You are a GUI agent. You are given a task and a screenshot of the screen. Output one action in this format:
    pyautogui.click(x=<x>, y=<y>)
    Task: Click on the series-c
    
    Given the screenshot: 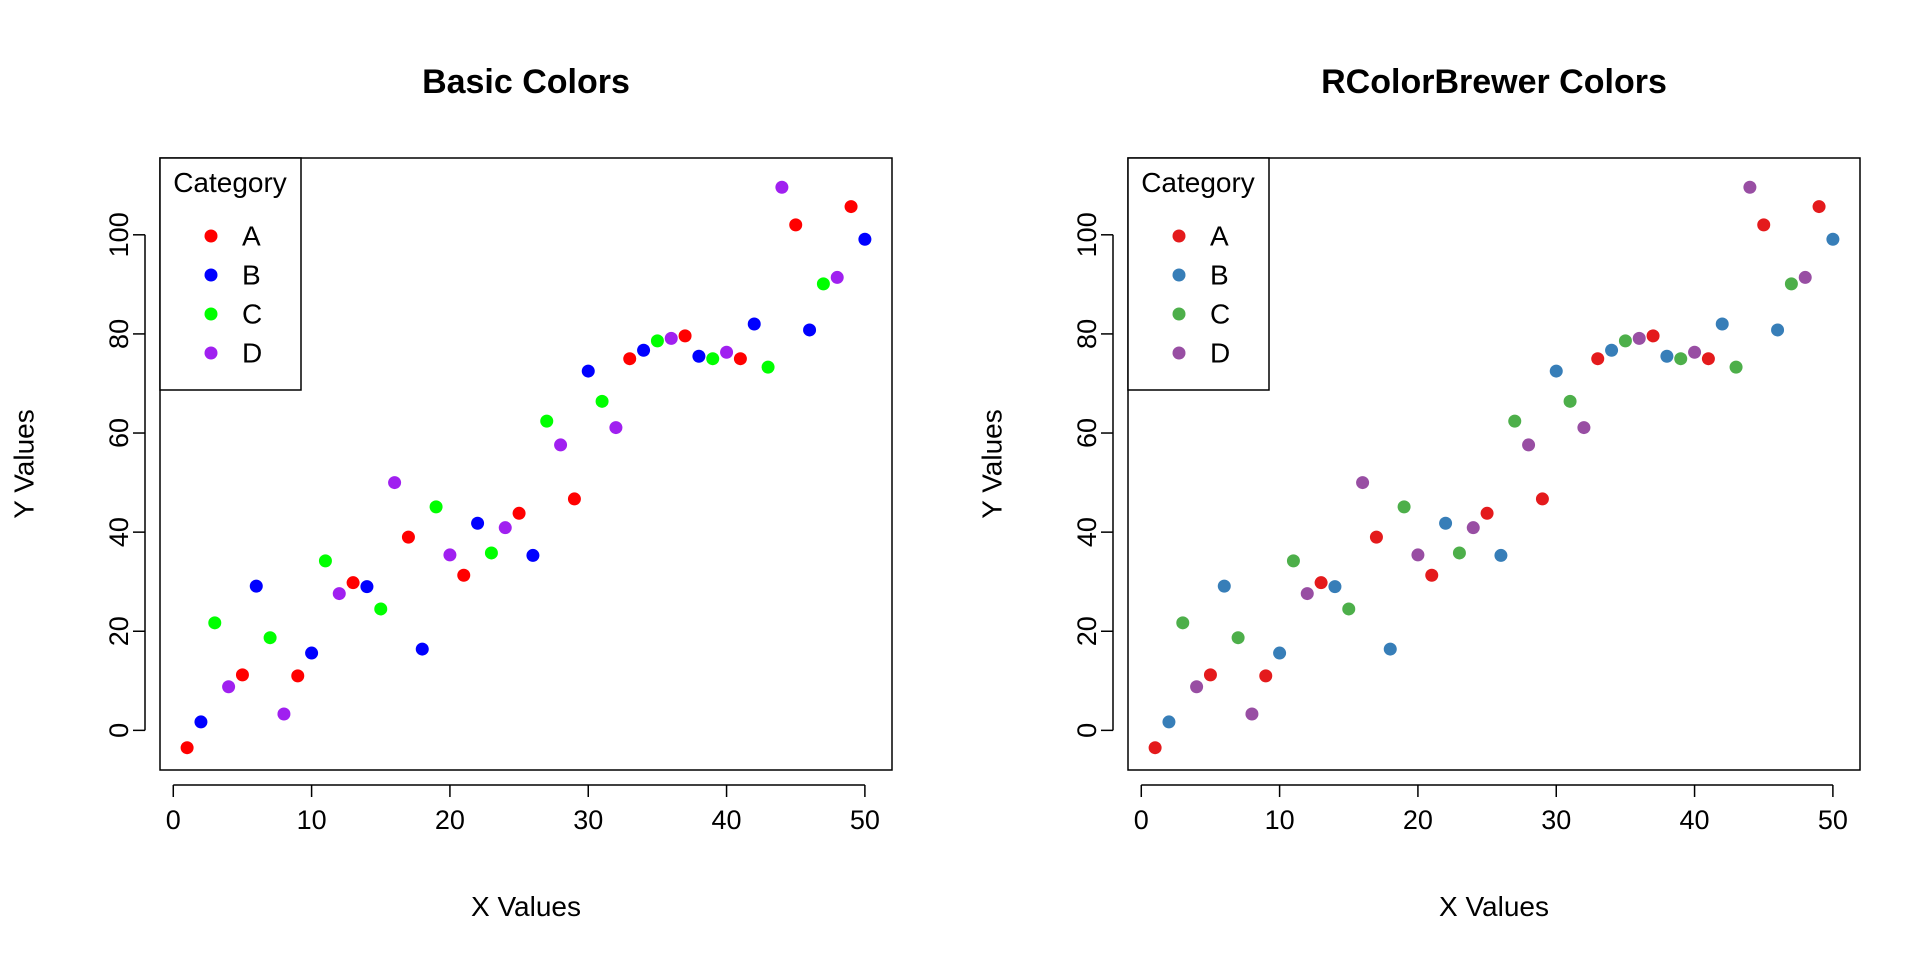 What is the action you would take?
    pyautogui.click(x=519, y=461)
    